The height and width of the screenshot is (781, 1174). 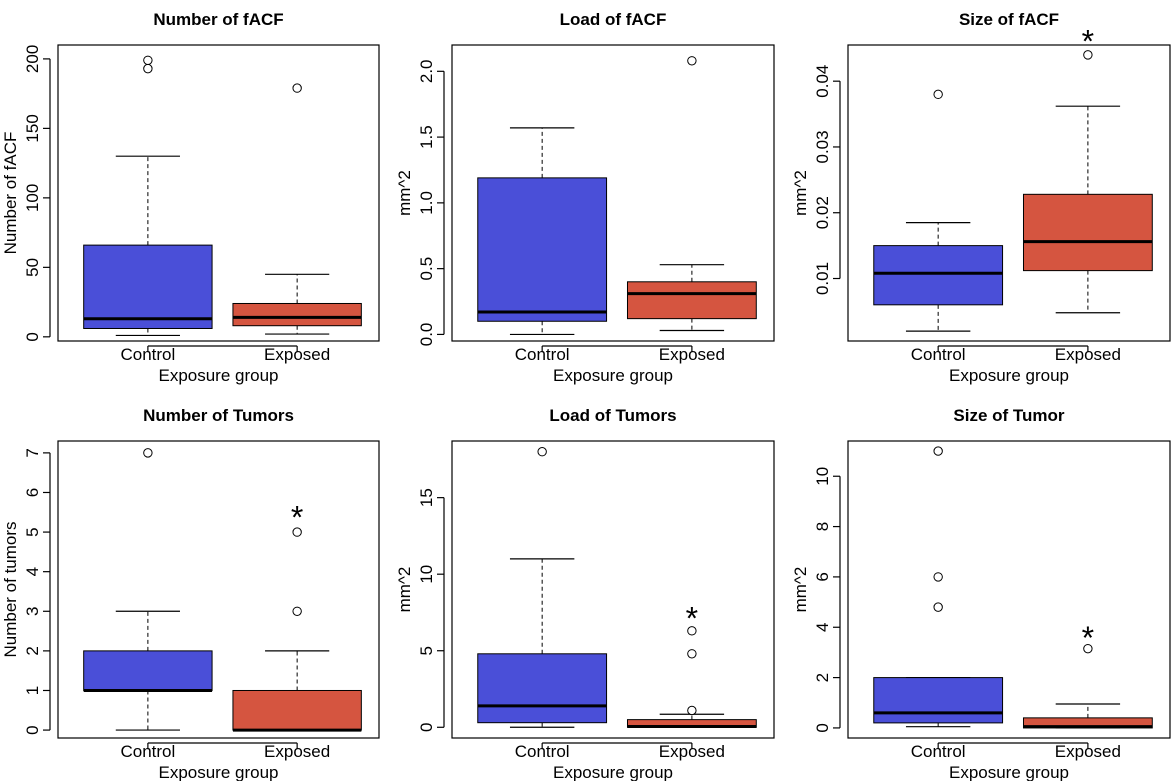 I want to click on y-tick-label: 0.02, so click(x=822, y=212).